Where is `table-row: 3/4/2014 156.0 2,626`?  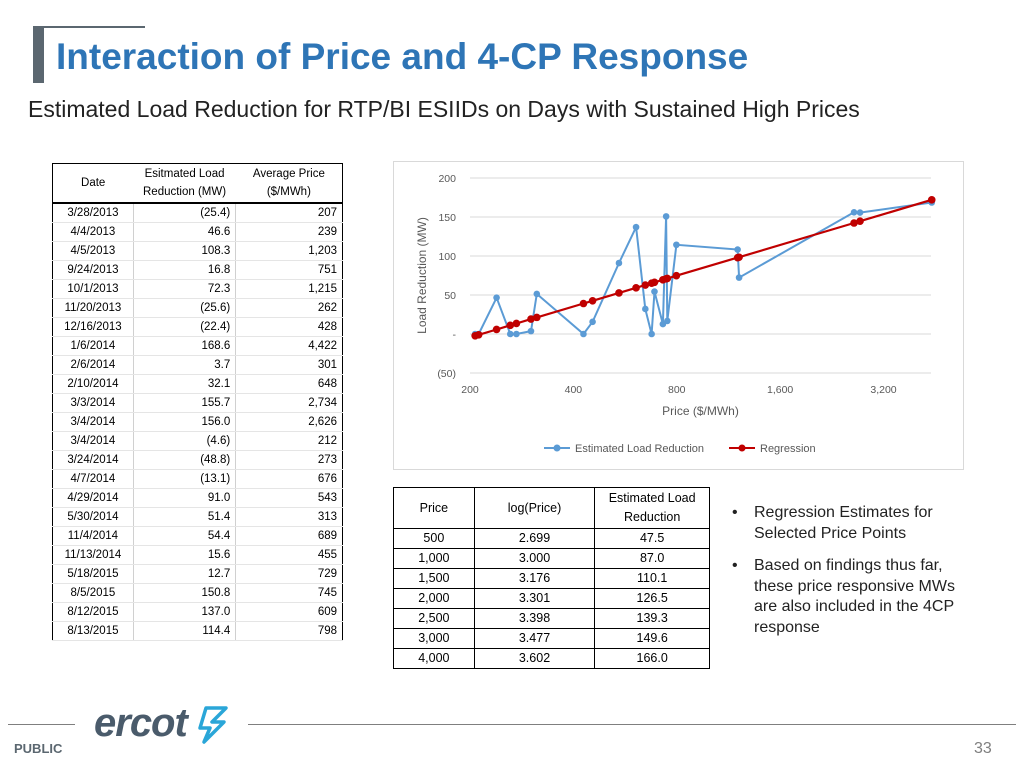
table-row: 3/4/2014 156.0 2,626 is located at coordinates (197, 422).